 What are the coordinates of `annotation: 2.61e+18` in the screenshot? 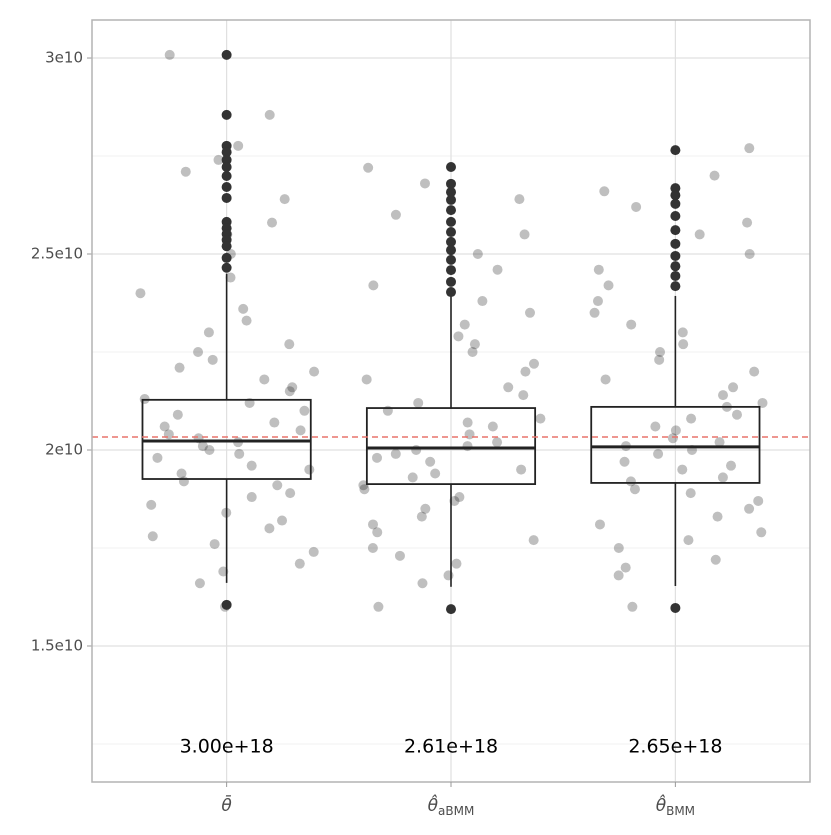 It's located at (451, 747).